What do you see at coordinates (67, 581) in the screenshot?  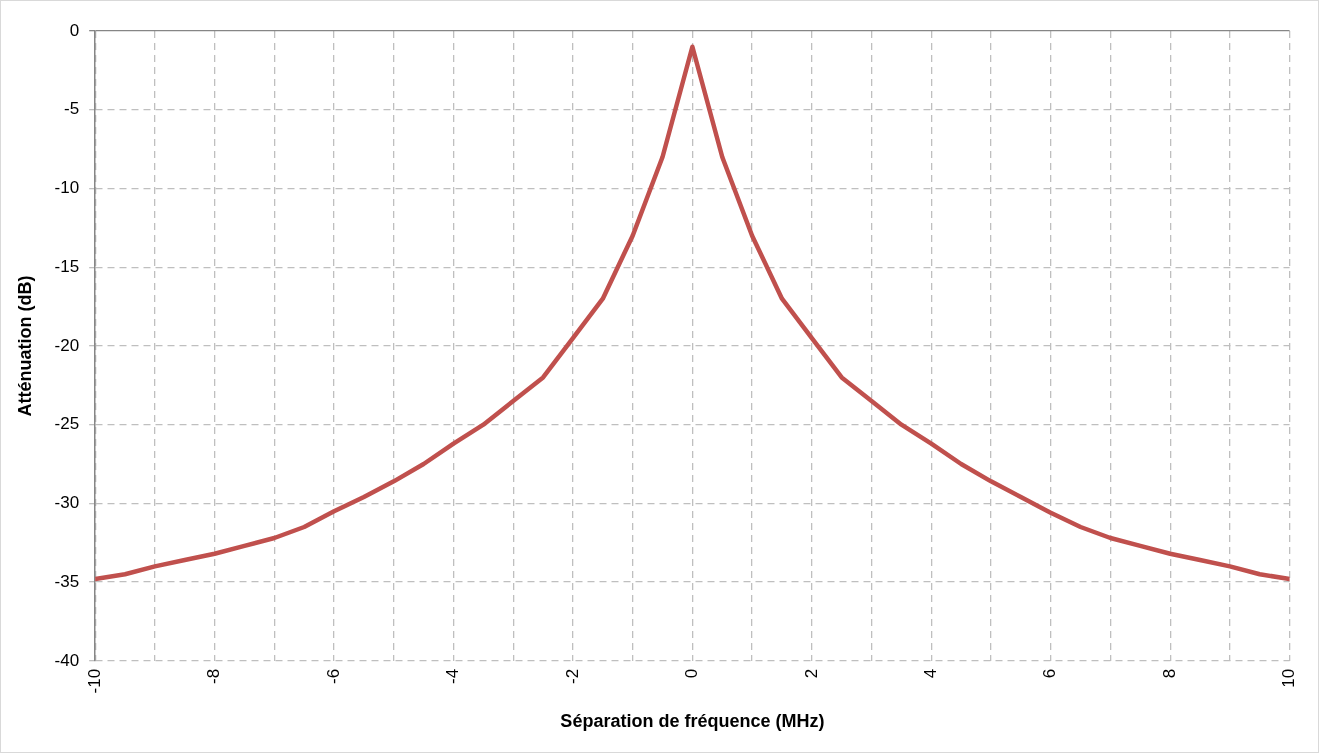 I see `y-tick-label: -35` at bounding box center [67, 581].